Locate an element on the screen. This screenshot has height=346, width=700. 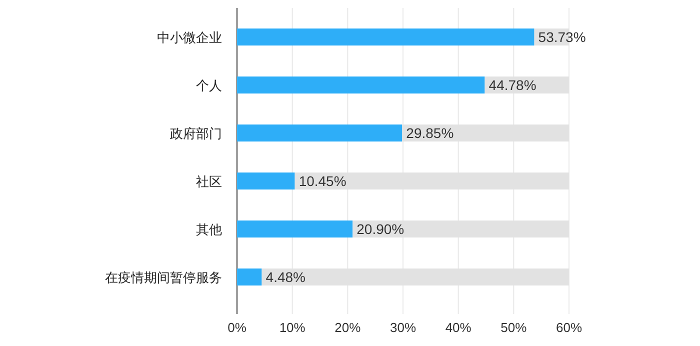
data-label: 53.73% is located at coordinates (562, 37).